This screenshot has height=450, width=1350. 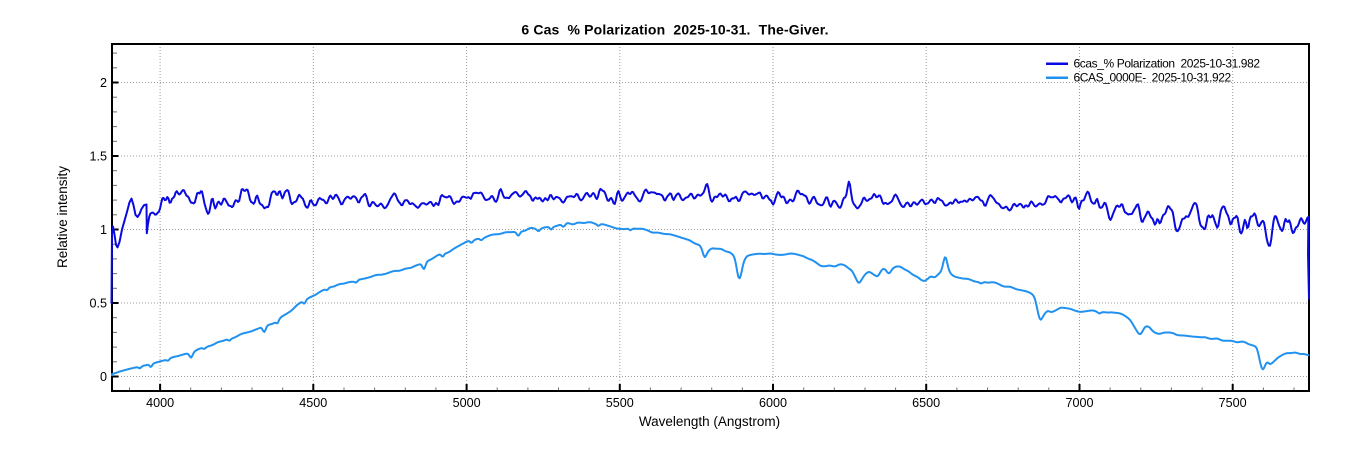 What do you see at coordinates (467, 403) in the screenshot?
I see `svg-text: 5000` at bounding box center [467, 403].